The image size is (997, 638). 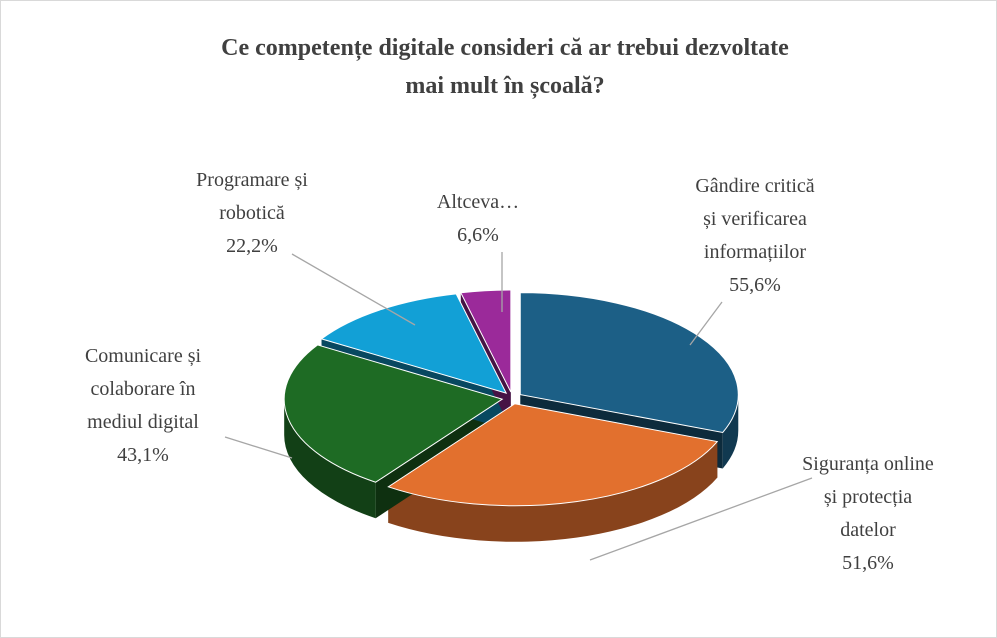 I want to click on value-label: 22,2%, so click(x=252, y=246).